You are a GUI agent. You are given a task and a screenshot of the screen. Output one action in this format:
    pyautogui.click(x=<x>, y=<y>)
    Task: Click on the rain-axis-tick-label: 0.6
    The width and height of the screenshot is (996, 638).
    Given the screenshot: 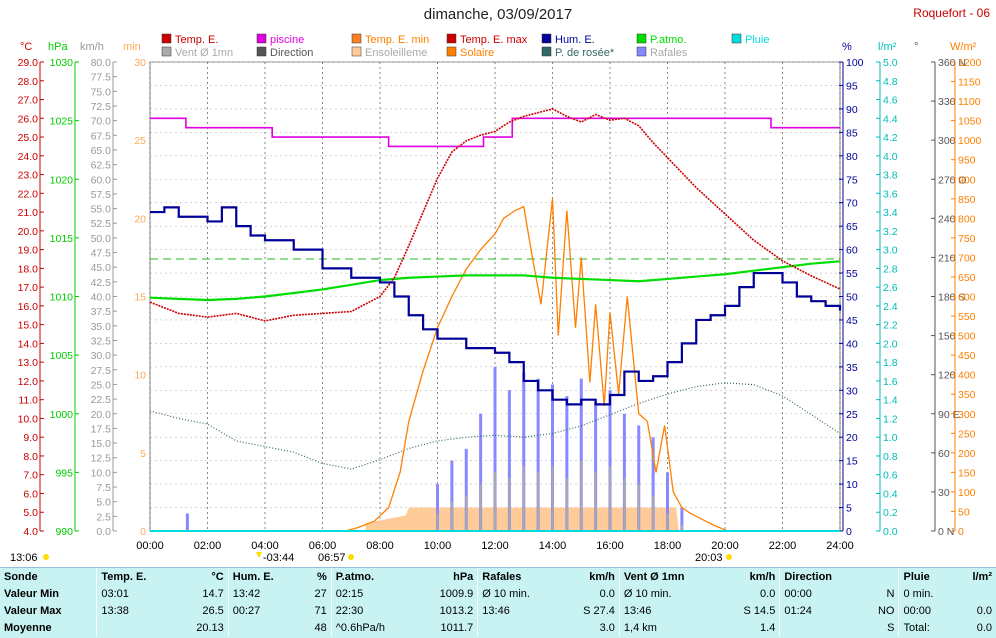 What is the action you would take?
    pyautogui.click(x=890, y=476)
    